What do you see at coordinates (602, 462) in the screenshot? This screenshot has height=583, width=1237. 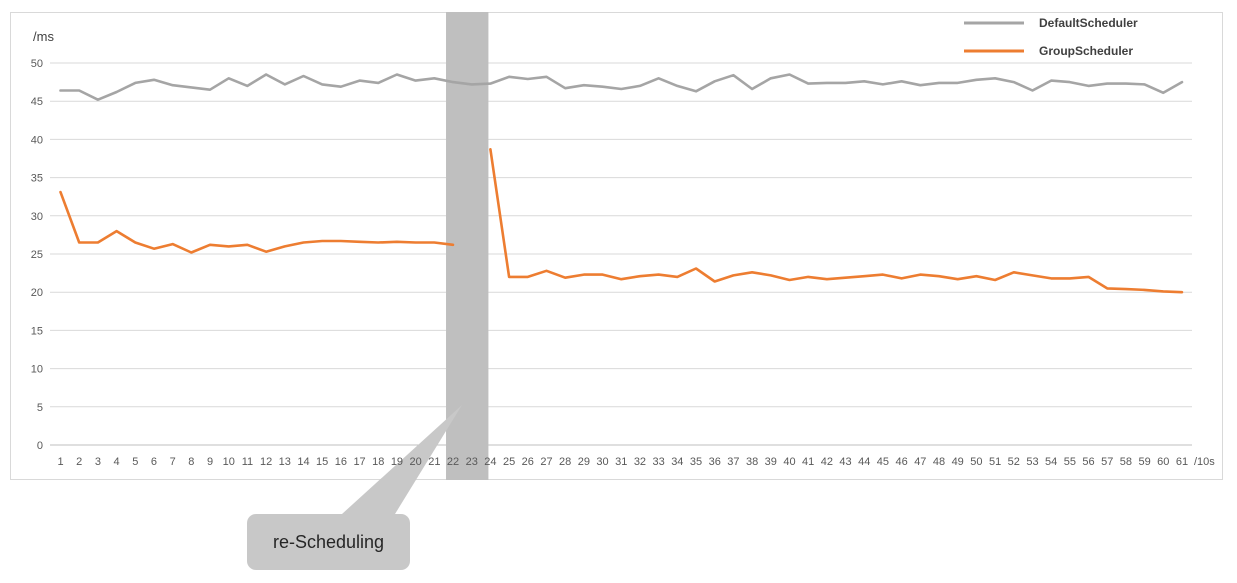 I see `x-tick-label: 30` at bounding box center [602, 462].